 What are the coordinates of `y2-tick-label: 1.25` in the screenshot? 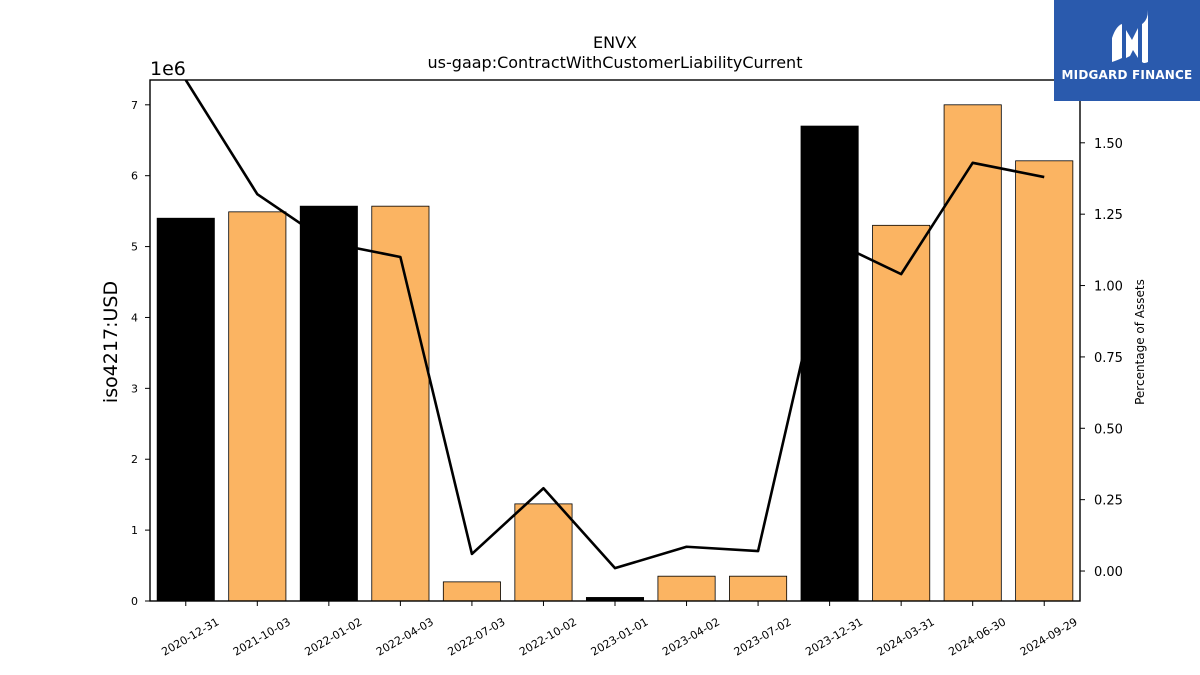 It's located at (1108, 215).